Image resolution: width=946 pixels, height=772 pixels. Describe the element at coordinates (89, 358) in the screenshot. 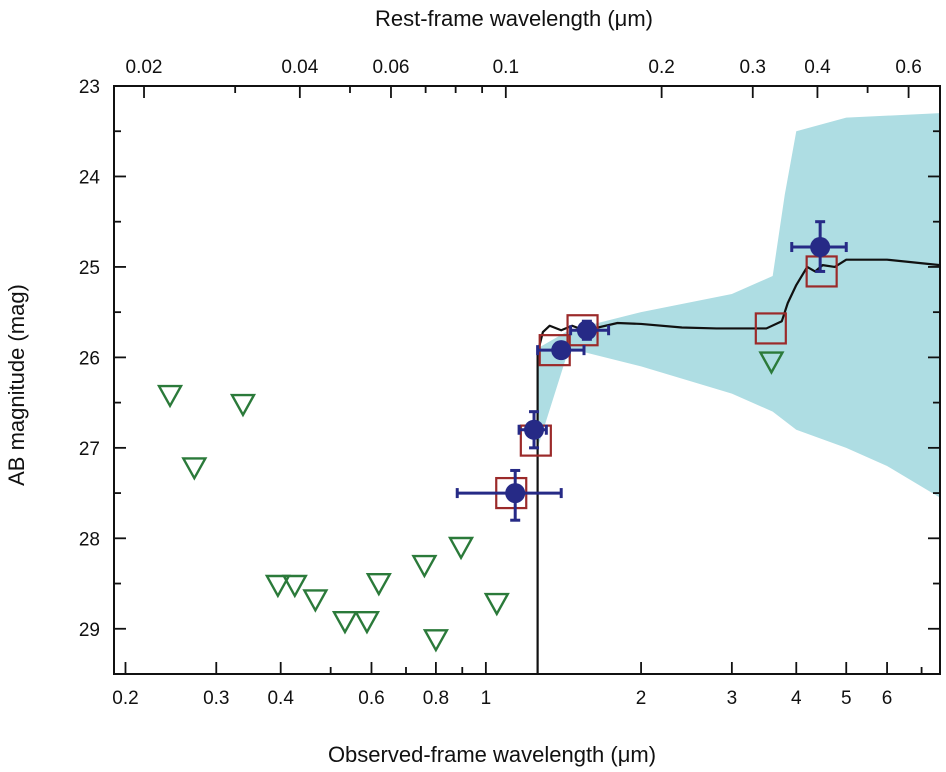

I see `y-tick-label: 26` at that location.